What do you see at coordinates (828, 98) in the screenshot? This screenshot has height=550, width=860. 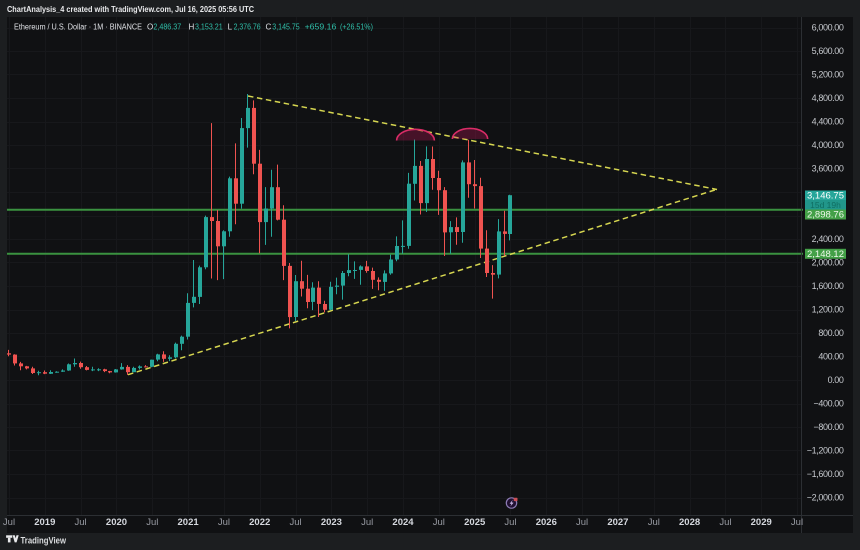 I see `svg-text: 4,800.00` at bounding box center [828, 98].